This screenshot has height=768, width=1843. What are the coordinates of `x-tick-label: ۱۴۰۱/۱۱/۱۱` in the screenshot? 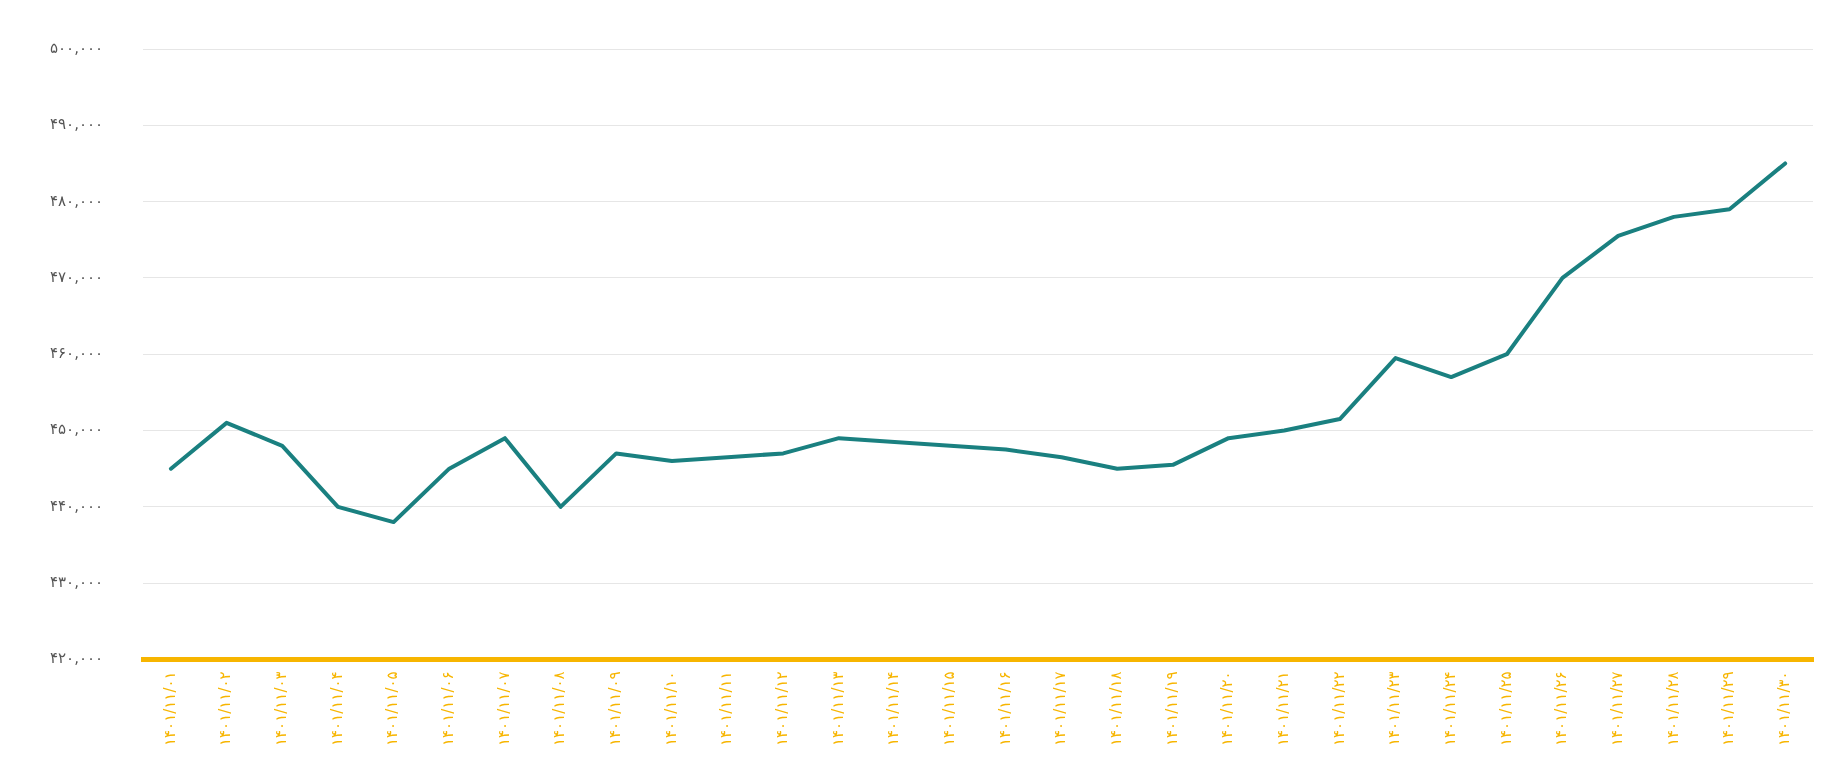 It's located at (726, 708).